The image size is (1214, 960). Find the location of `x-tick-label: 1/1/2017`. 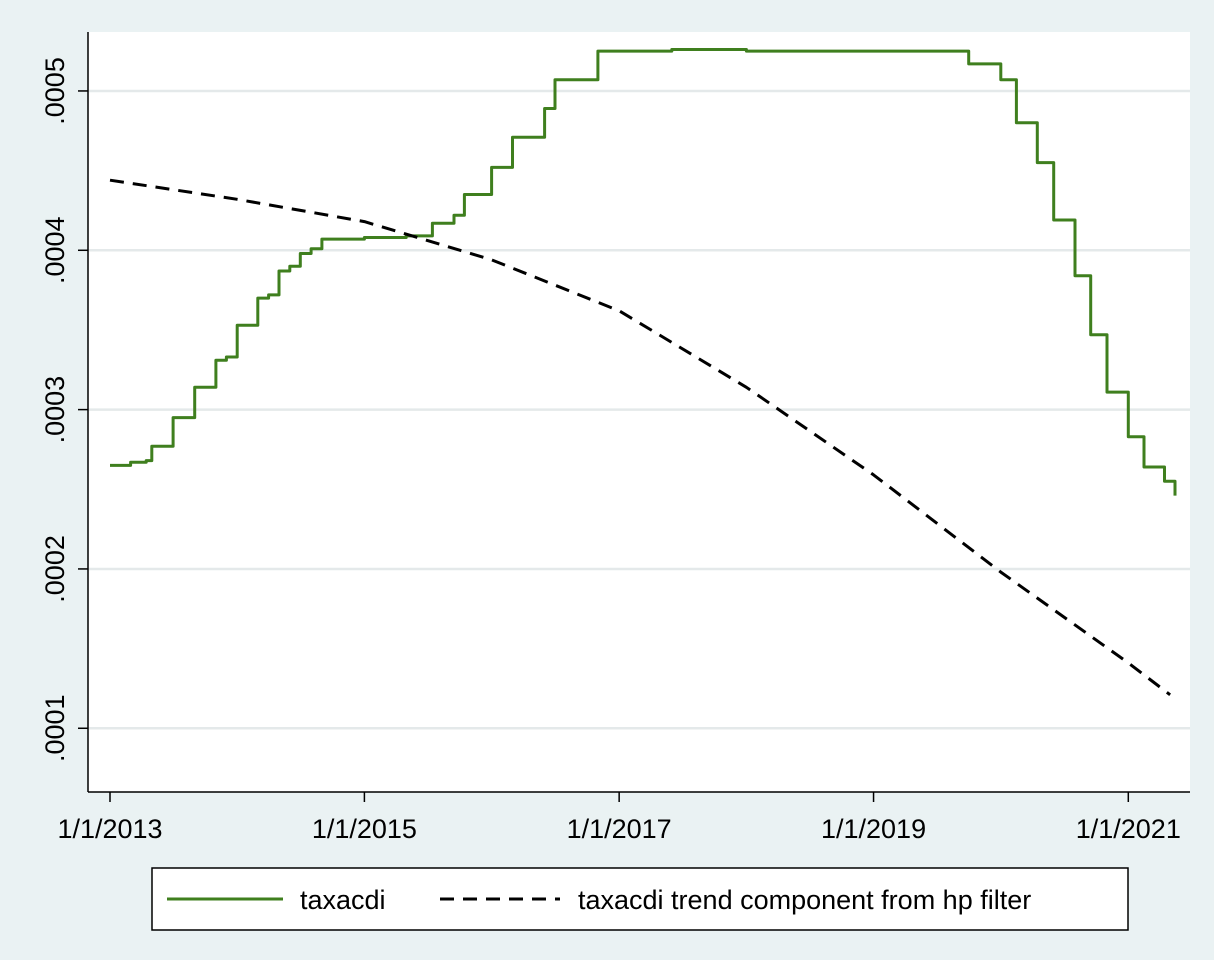

x-tick-label: 1/1/2017 is located at coordinates (619, 829).